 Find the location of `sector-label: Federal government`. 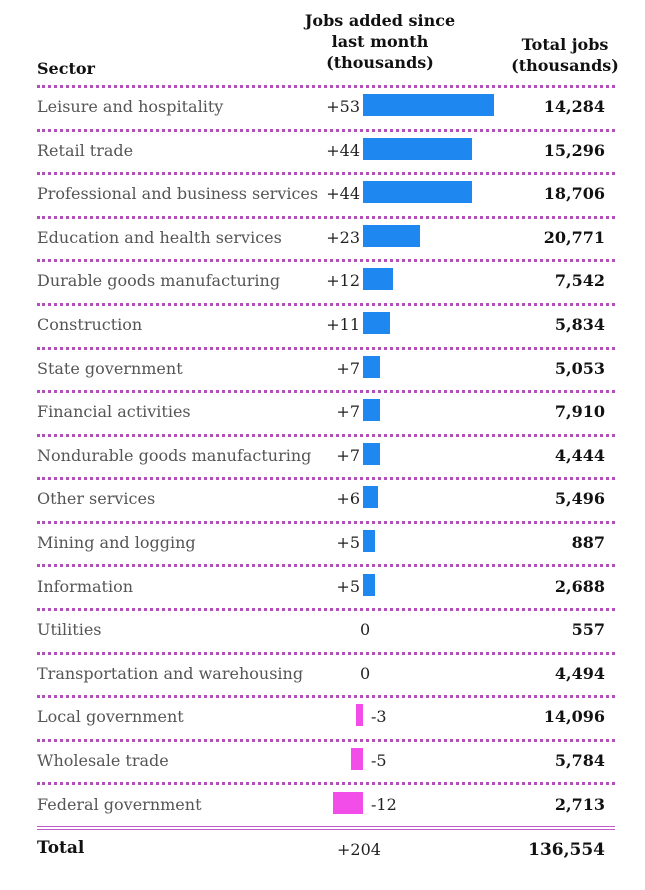

sector-label: Federal government is located at coordinates (119, 804).